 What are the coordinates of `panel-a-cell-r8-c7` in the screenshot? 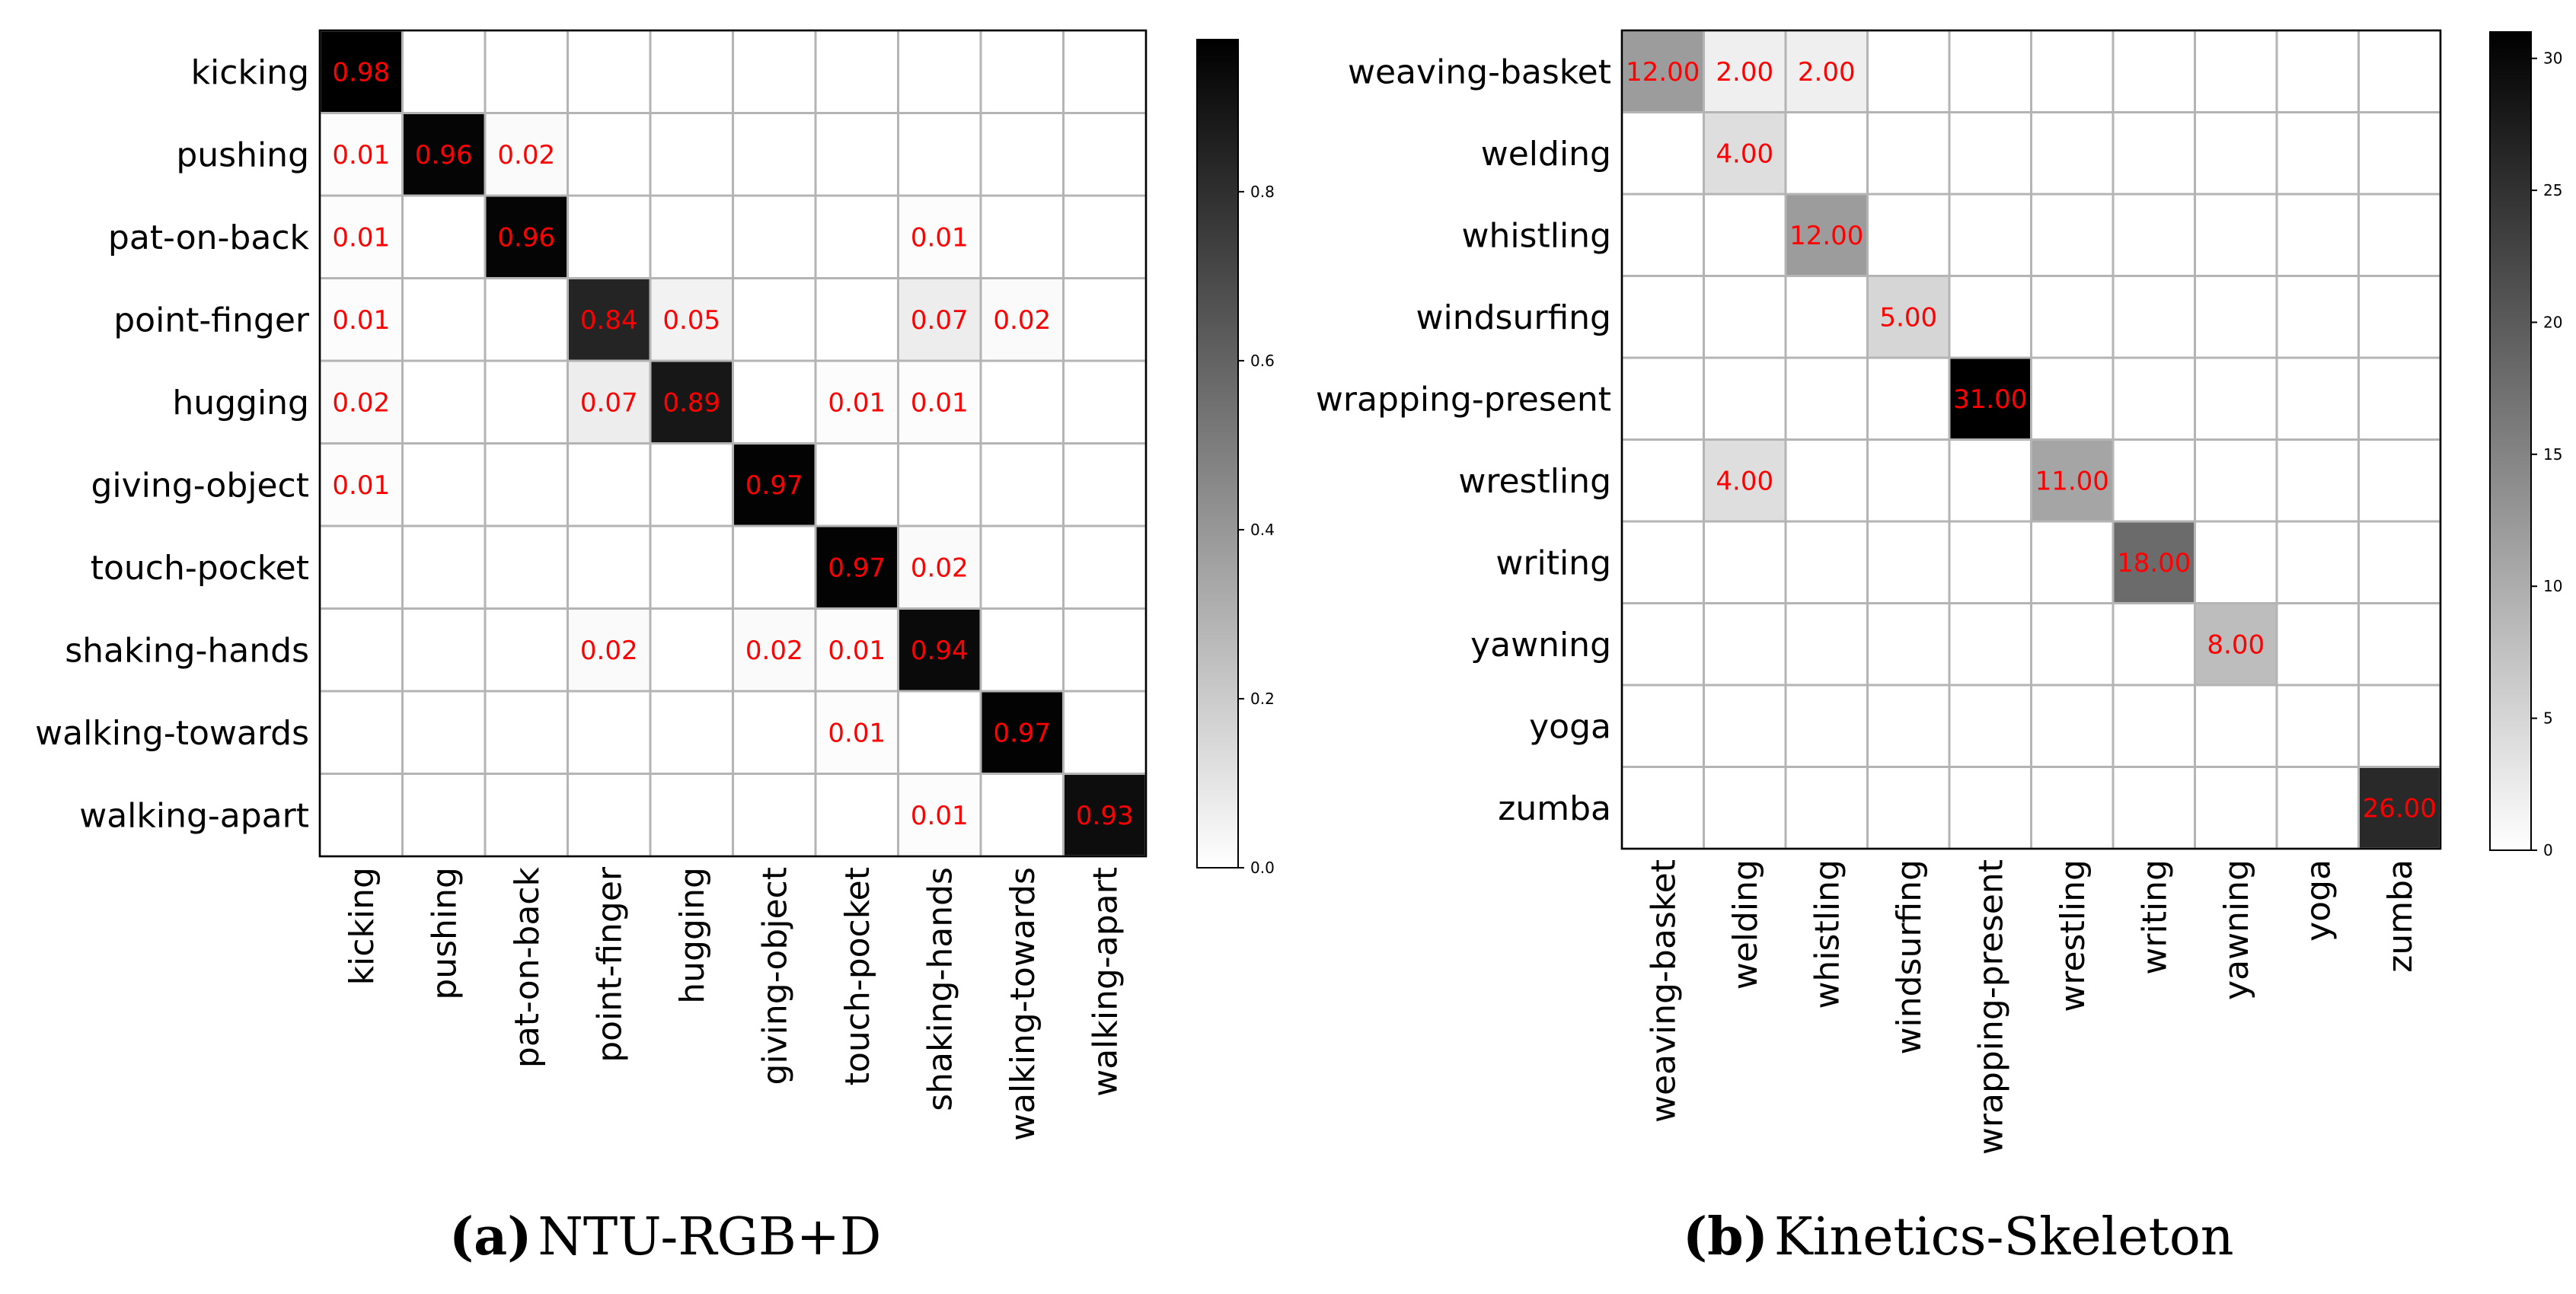 It's located at (939, 732).